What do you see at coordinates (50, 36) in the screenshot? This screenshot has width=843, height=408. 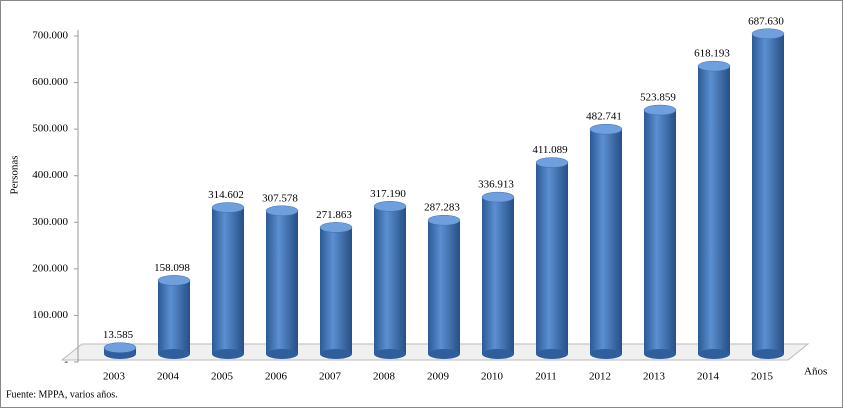 I see `y-tick-label: 700.000` at bounding box center [50, 36].